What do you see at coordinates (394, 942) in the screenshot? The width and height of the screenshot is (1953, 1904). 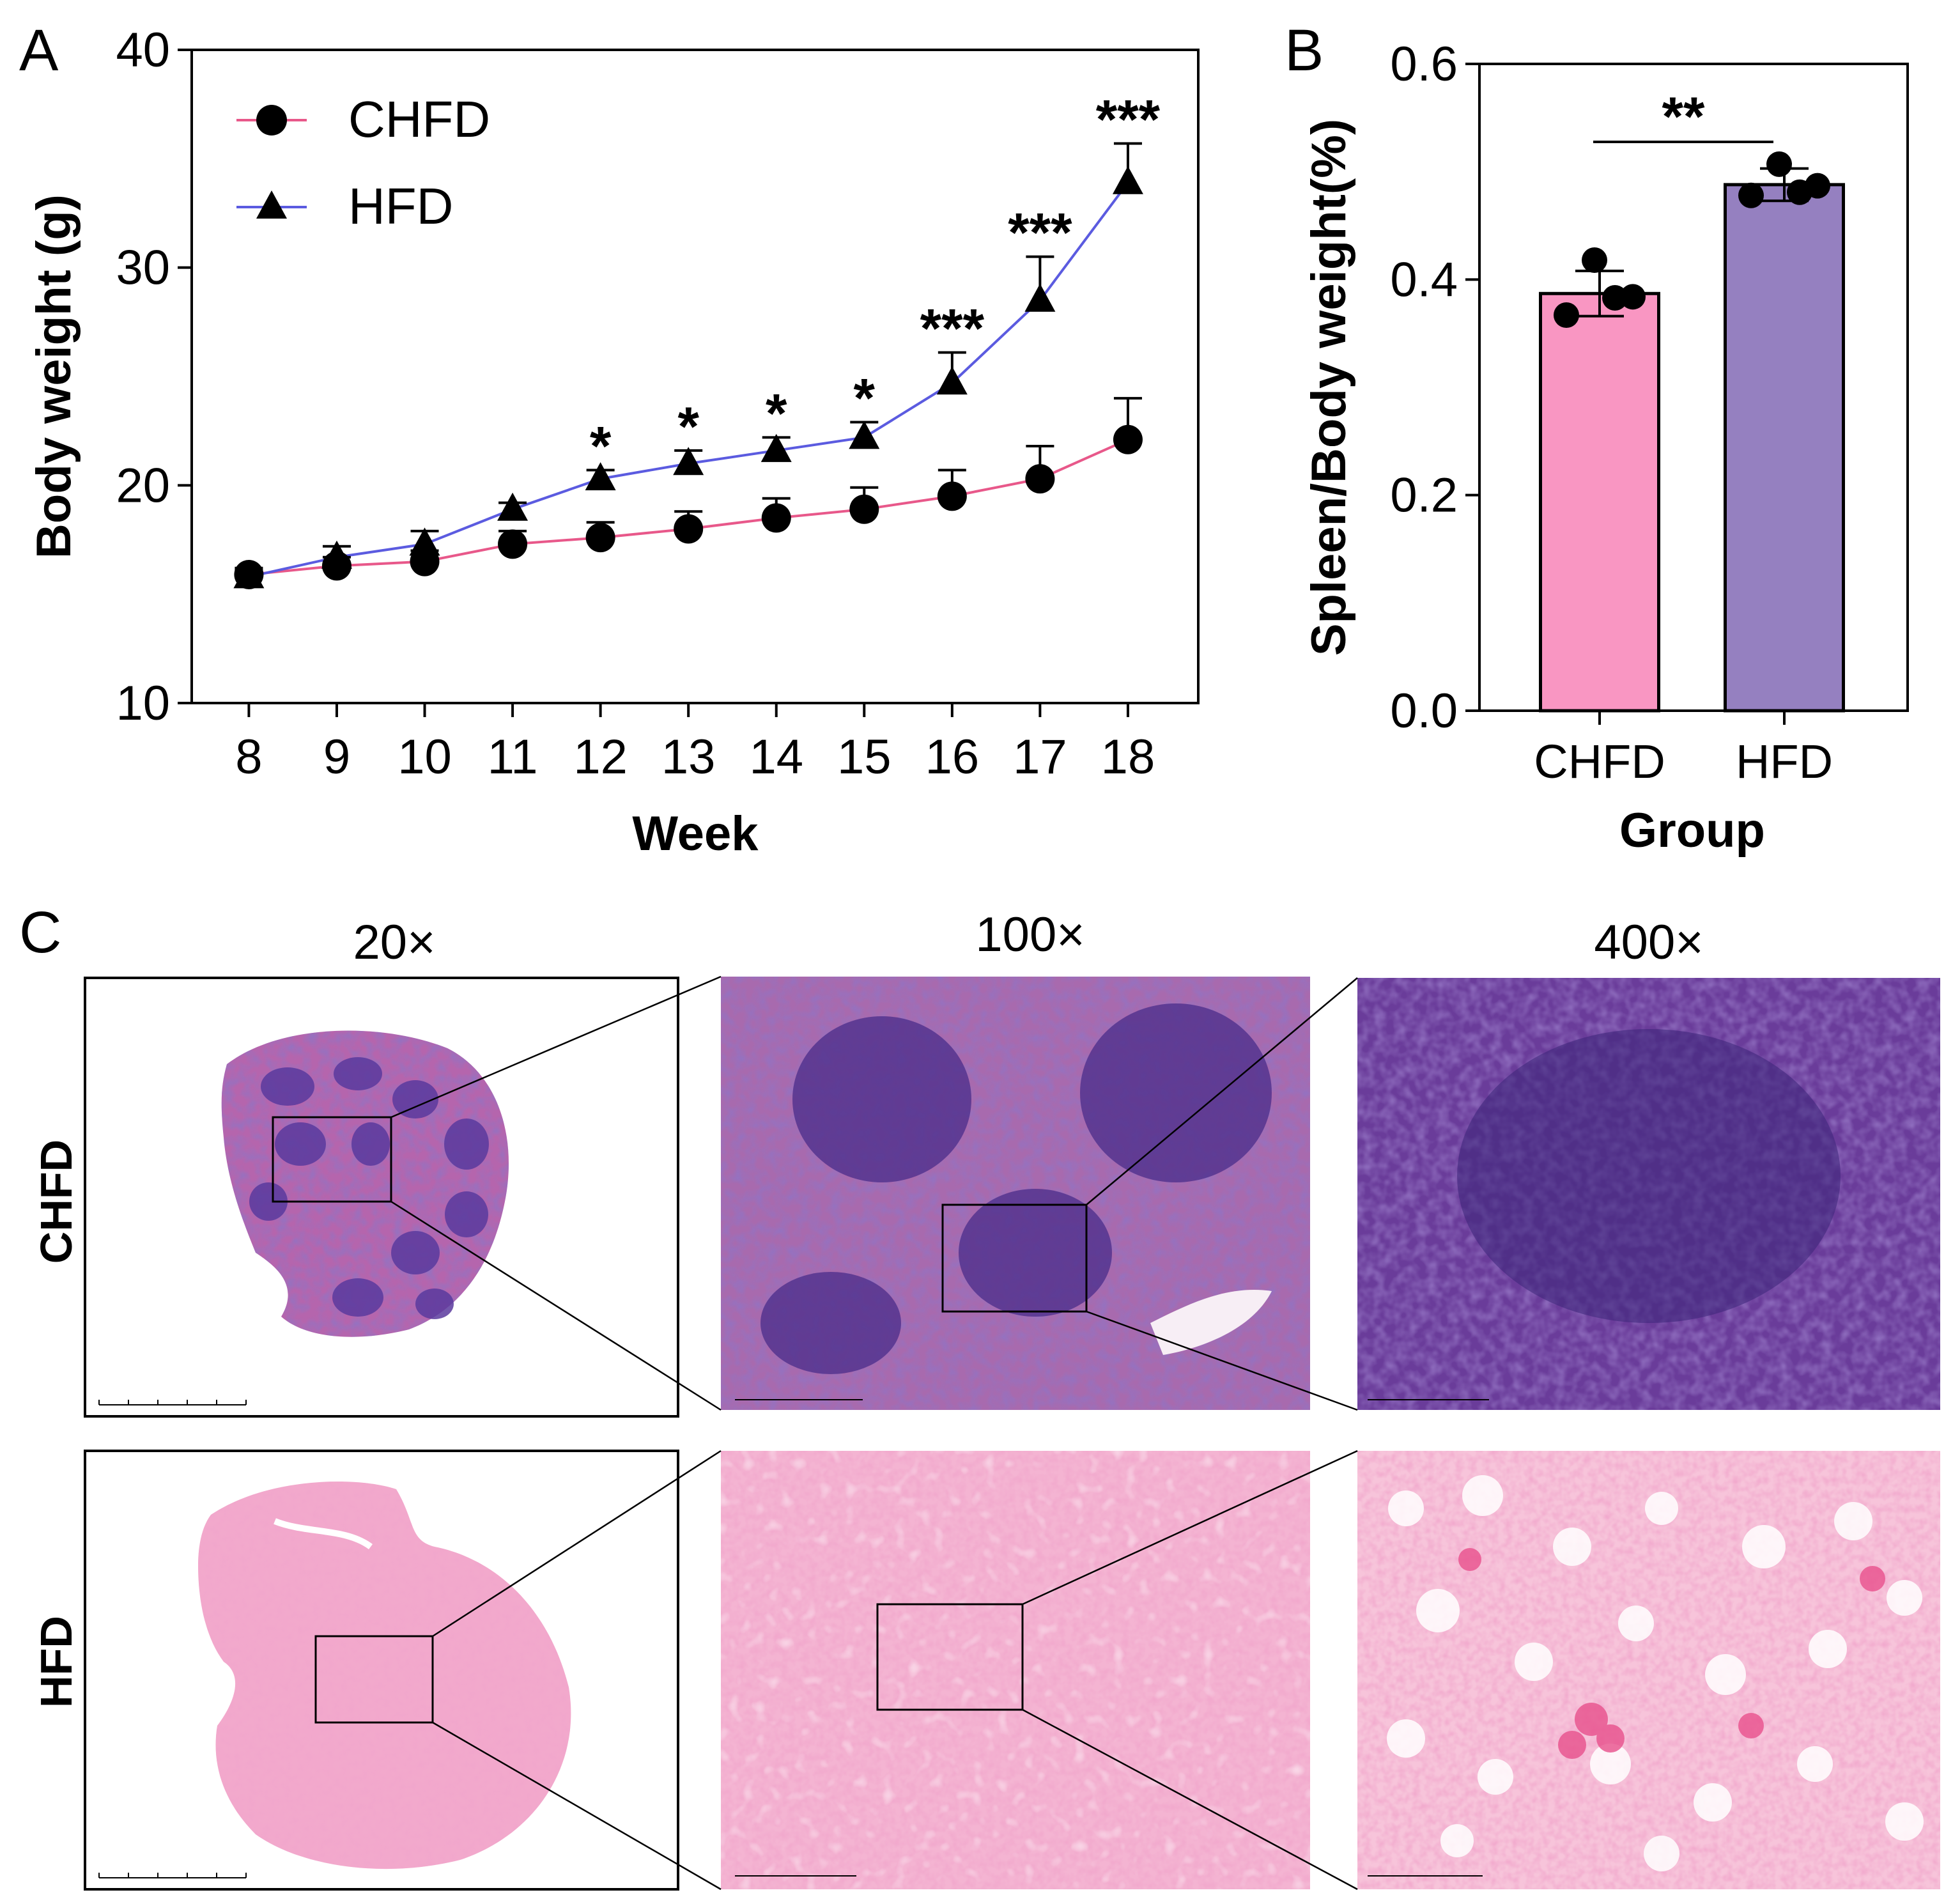 I see `column-header-20x: 20×` at bounding box center [394, 942].